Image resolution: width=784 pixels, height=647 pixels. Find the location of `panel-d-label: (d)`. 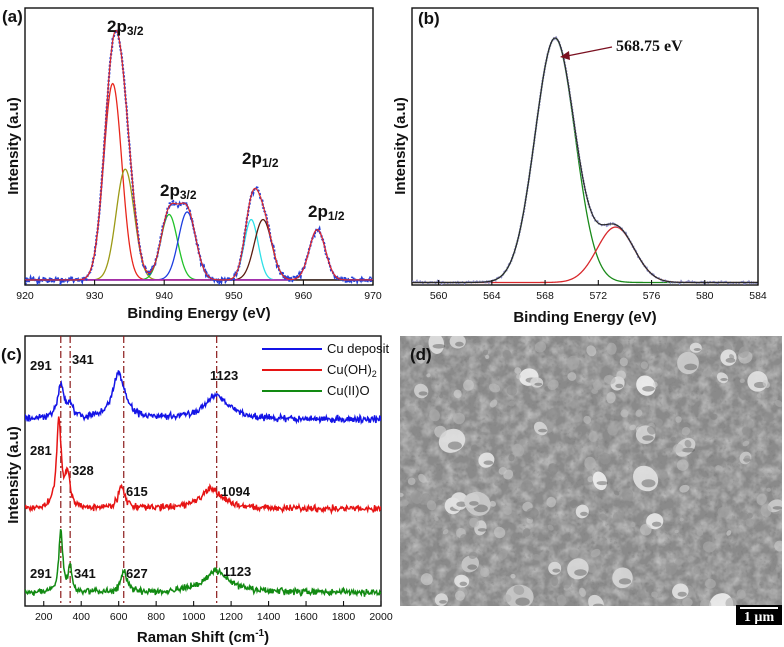

panel-d-label: (d) is located at coordinates (421, 354).